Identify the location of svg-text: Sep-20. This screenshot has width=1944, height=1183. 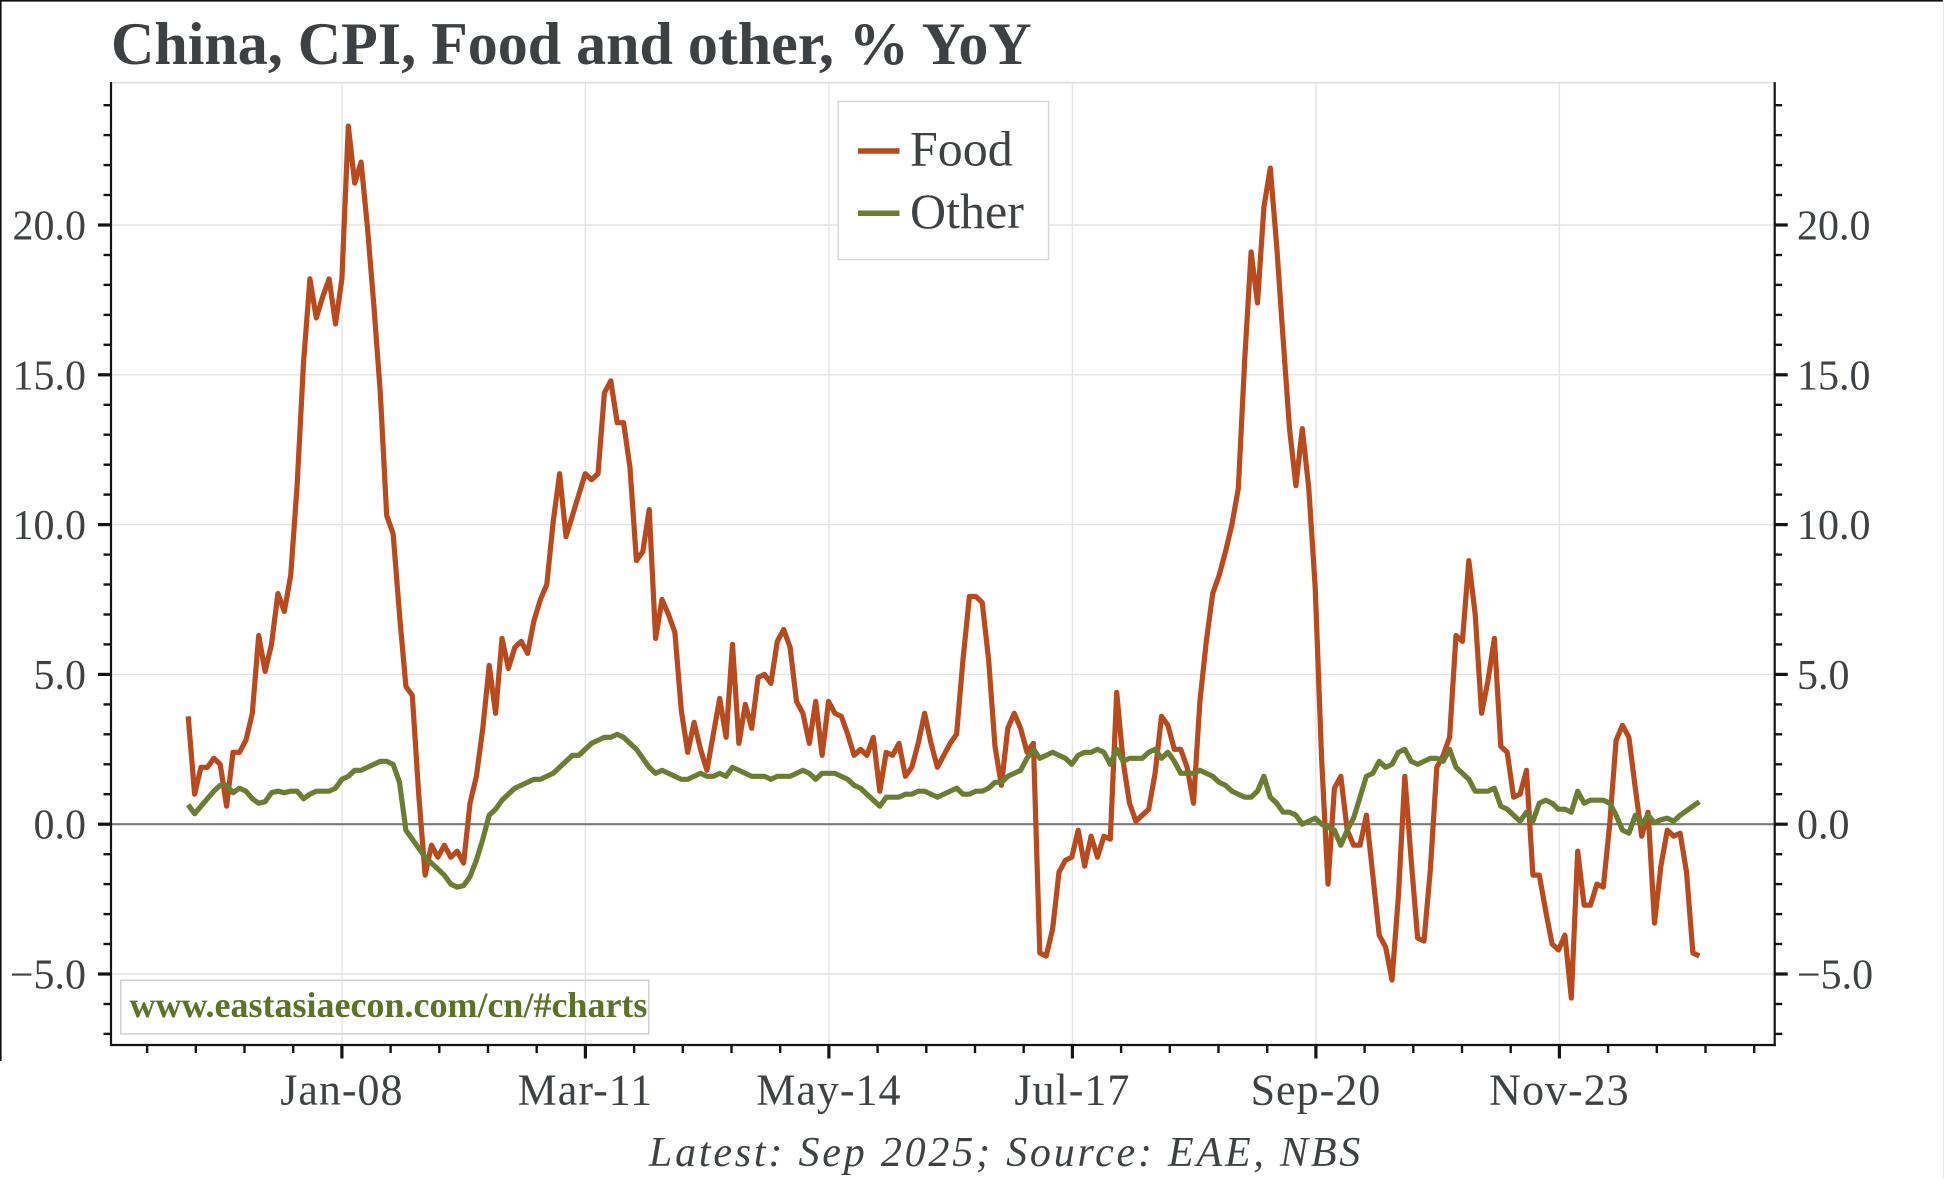
(1316, 1090).